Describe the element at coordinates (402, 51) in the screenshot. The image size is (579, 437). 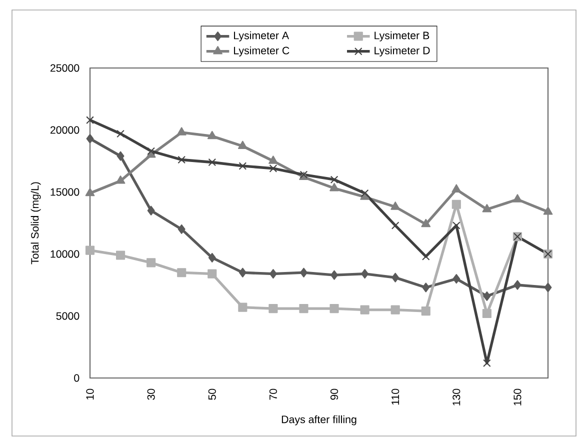
I see `legend-label: Lysimeter D` at that location.